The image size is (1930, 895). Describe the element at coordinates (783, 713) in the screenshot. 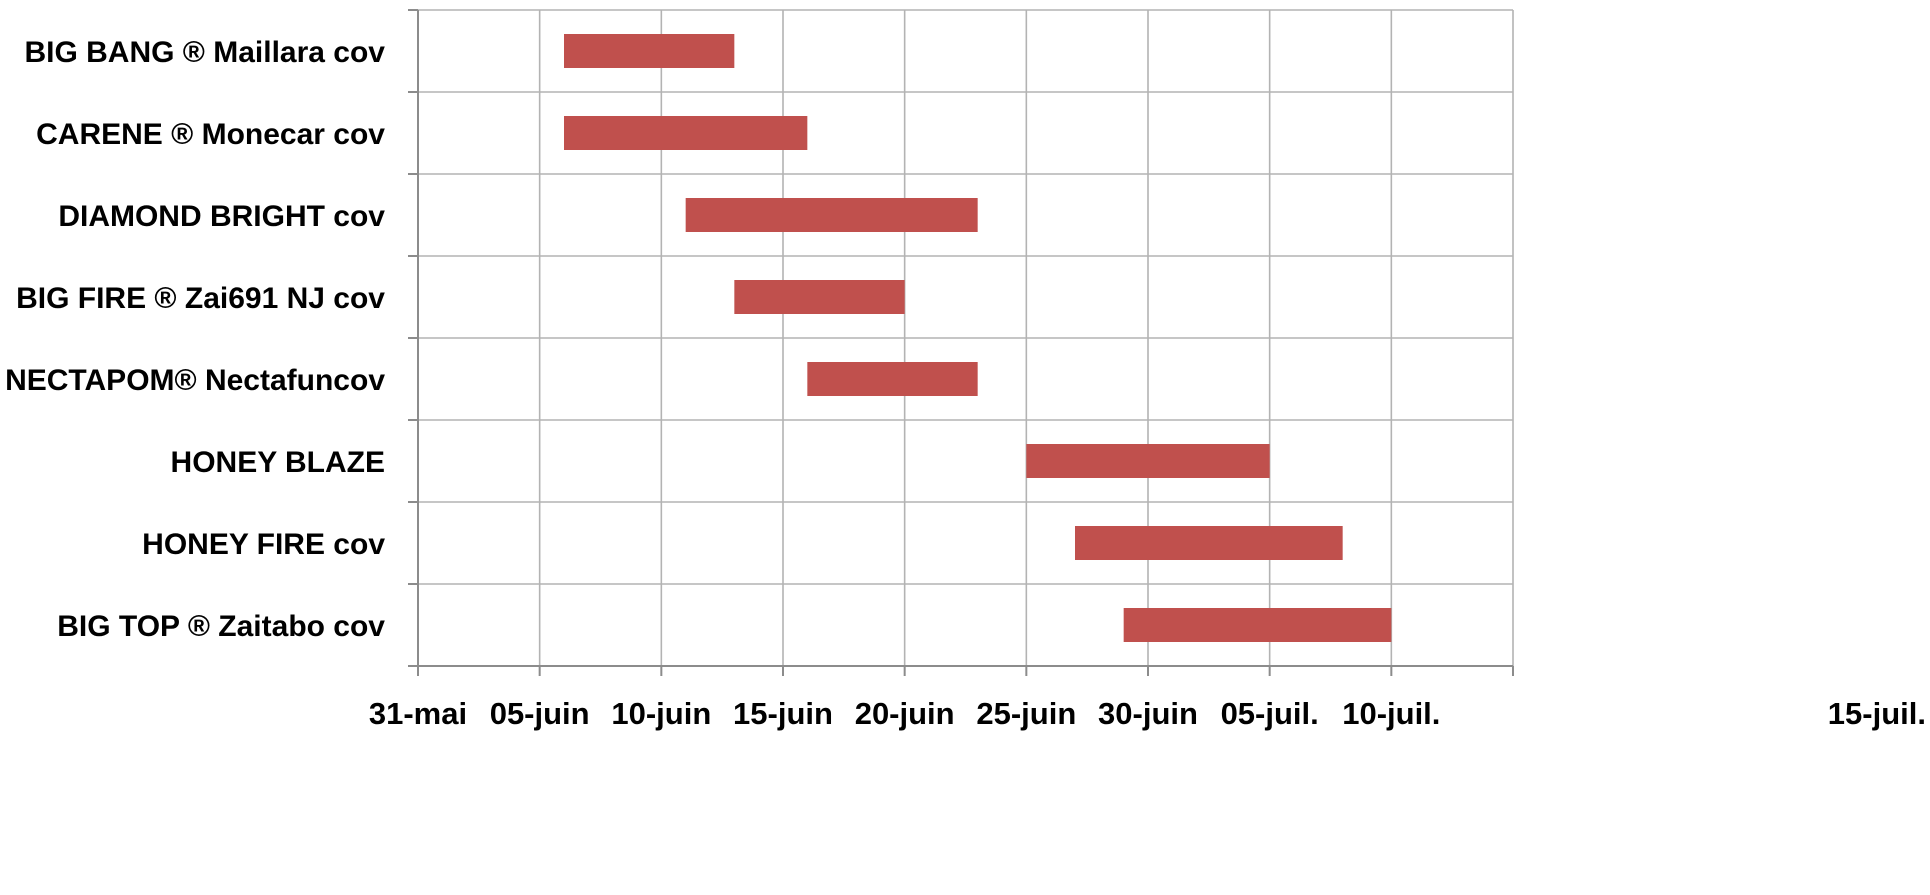

I see `x-tick-label: 15-juin` at that location.